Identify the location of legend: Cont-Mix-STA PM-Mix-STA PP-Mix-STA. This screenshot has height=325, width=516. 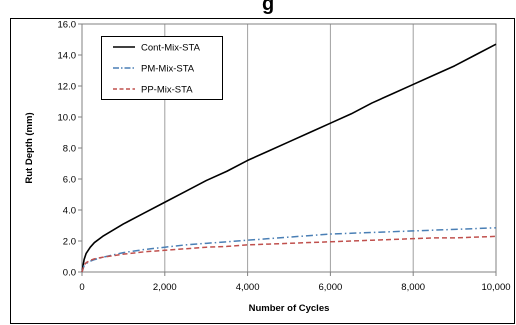
(162, 68).